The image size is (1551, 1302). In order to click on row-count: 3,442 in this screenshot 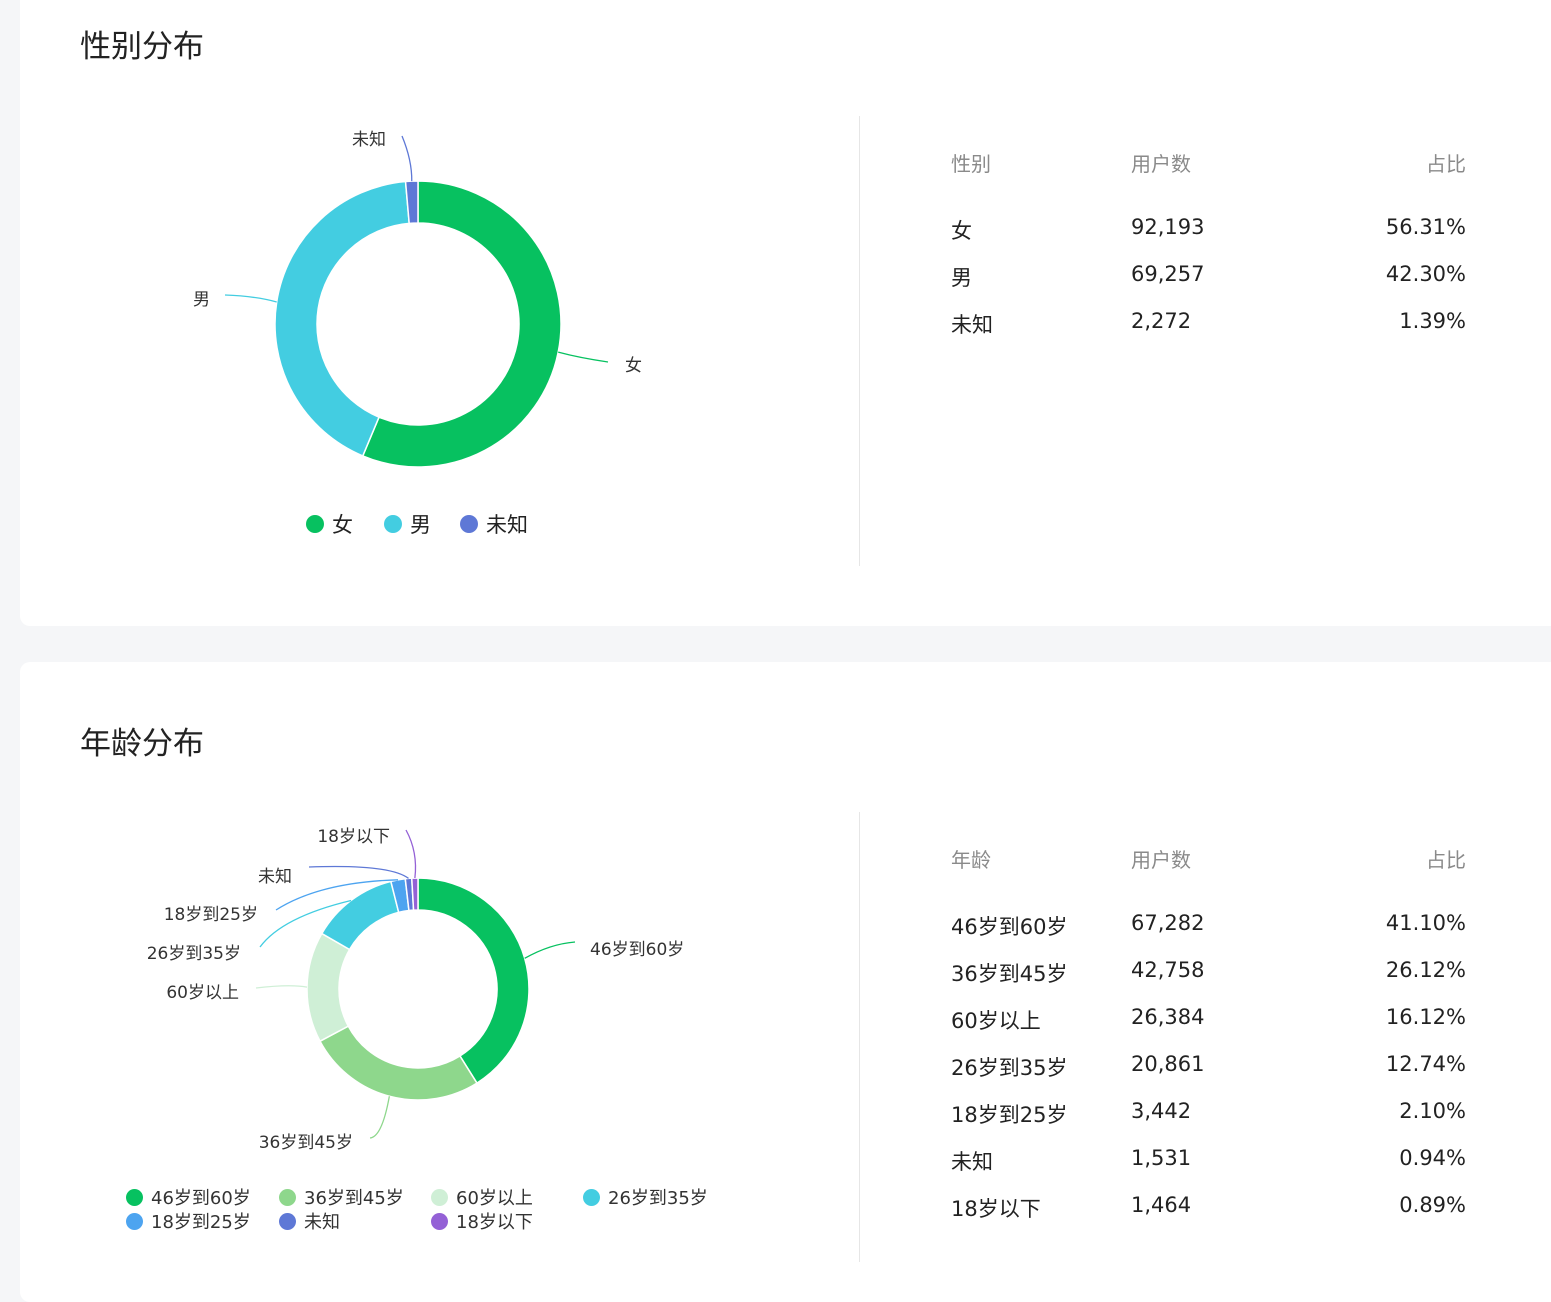, I will do `click(1161, 1111)`.